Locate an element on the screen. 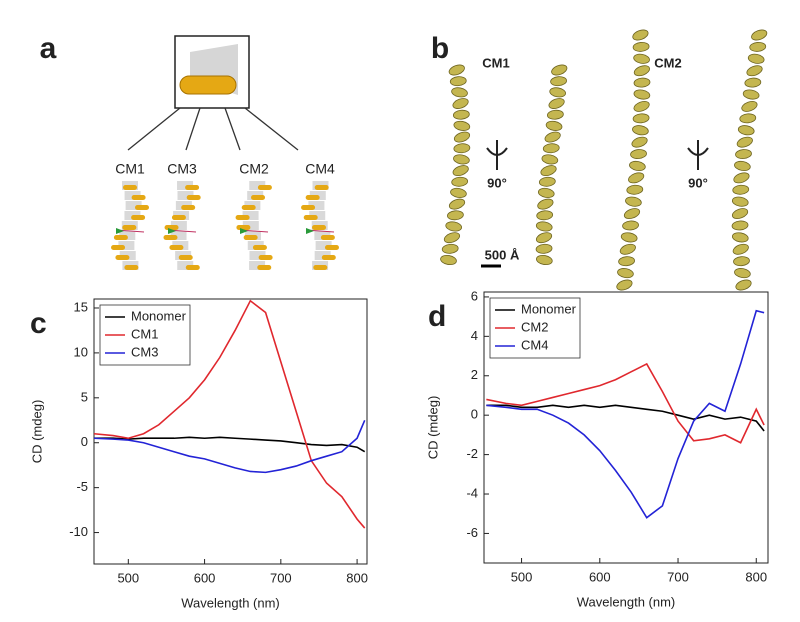 The width and height of the screenshot is (800, 622). rotation-icons is located at coordinates (597, 155).